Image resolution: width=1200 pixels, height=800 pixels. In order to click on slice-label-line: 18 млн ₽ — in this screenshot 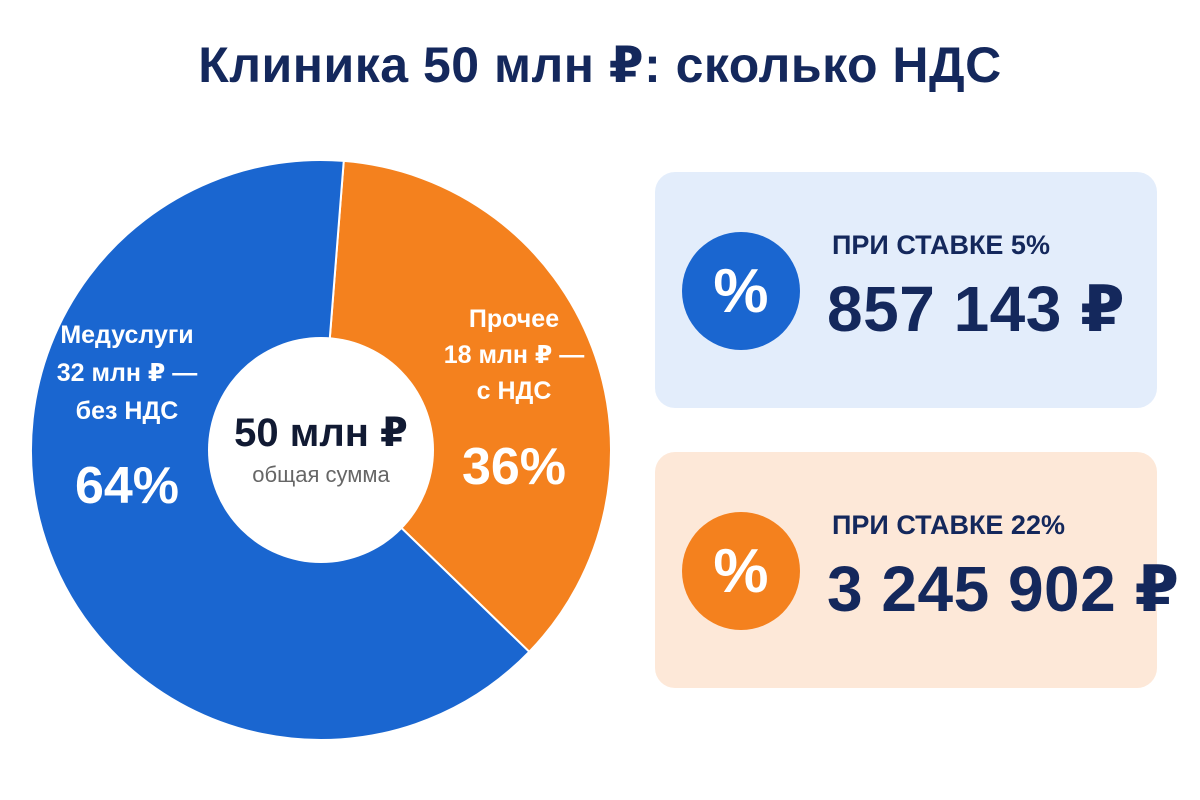, I will do `click(514, 355)`.